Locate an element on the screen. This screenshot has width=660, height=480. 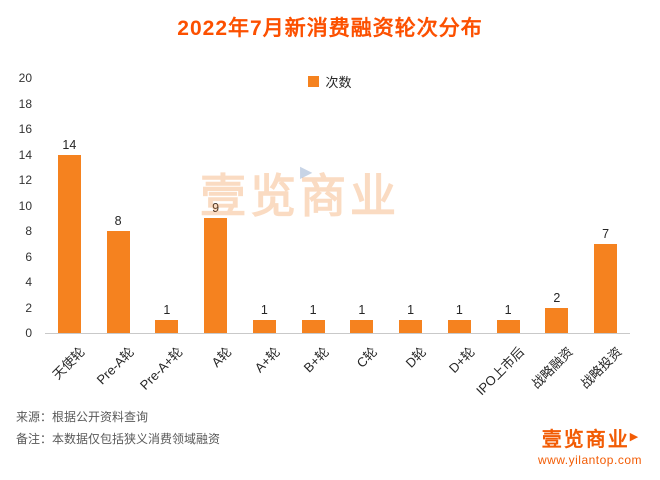
y-tick-label: 2 is located at coordinates (28, 307).